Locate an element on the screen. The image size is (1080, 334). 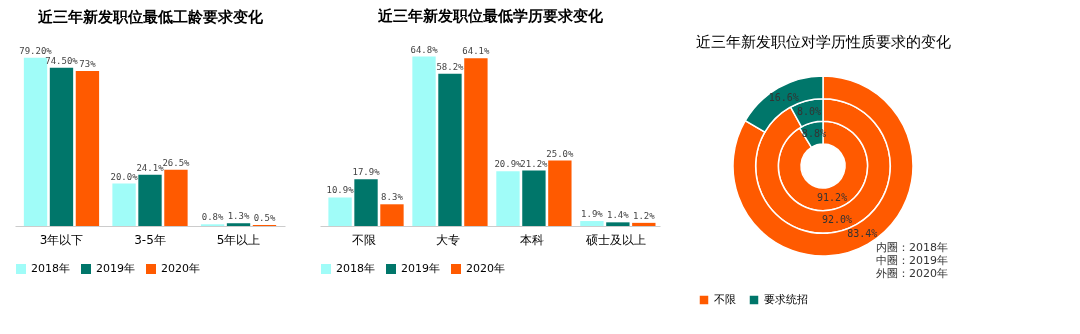
x-tick-label: 5年以上 is located at coordinates (238, 239).